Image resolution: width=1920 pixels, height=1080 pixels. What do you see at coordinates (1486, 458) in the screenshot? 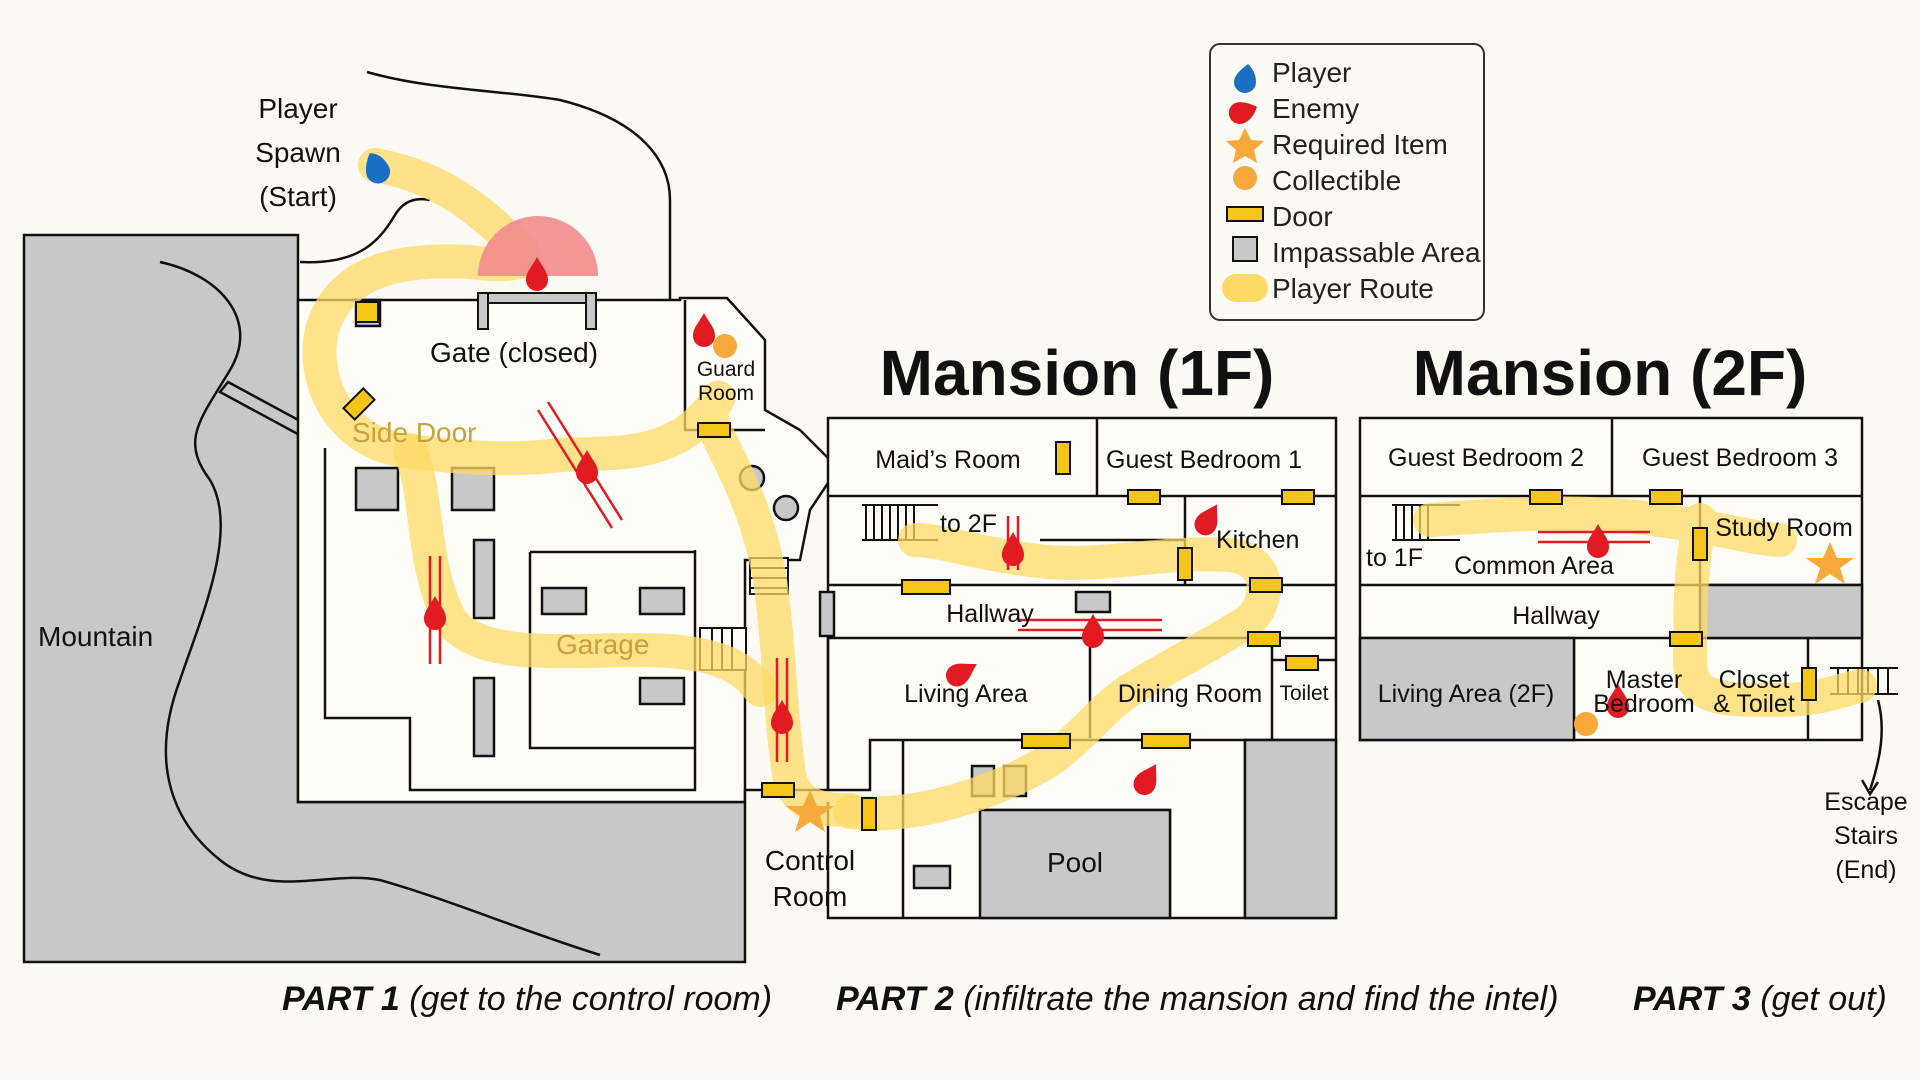
I see `guest-bedroom-2-label: Guest Bedroom 2` at bounding box center [1486, 458].